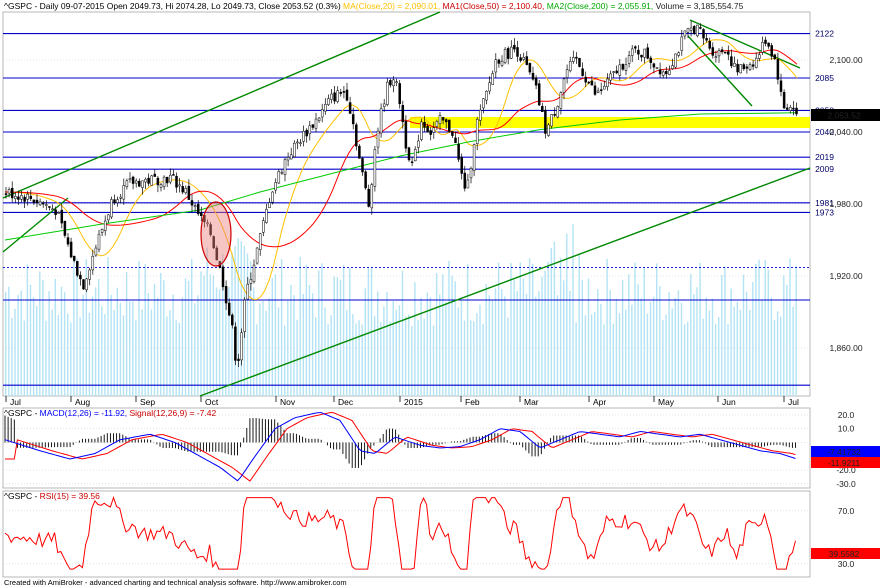 The image size is (880, 587). What do you see at coordinates (844, 452) in the screenshot?
I see `macd-value-tag-label: -7.41732` at bounding box center [844, 452].